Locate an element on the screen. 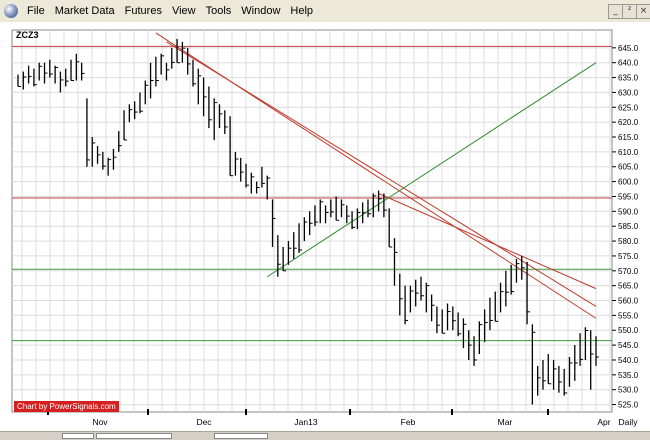 The height and width of the screenshot is (440, 650). y-tick-label: 625.0 is located at coordinates (628, 107).